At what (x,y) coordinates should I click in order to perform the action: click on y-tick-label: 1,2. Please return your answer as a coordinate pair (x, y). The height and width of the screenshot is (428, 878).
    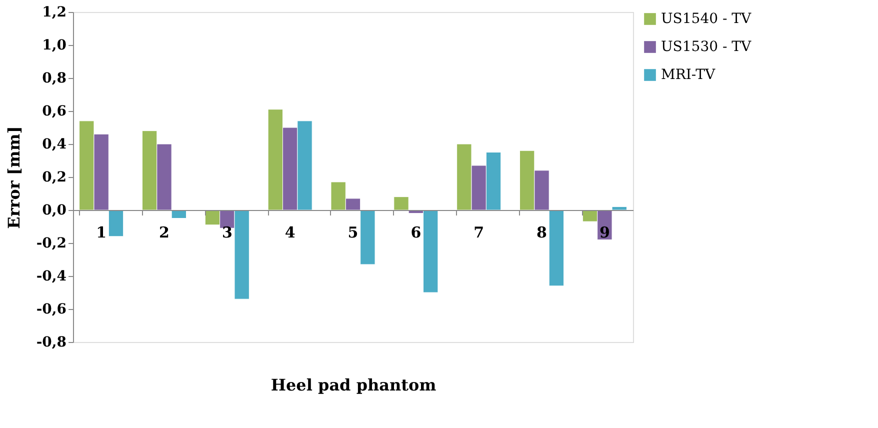
    Looking at the image, I should click on (54, 12).